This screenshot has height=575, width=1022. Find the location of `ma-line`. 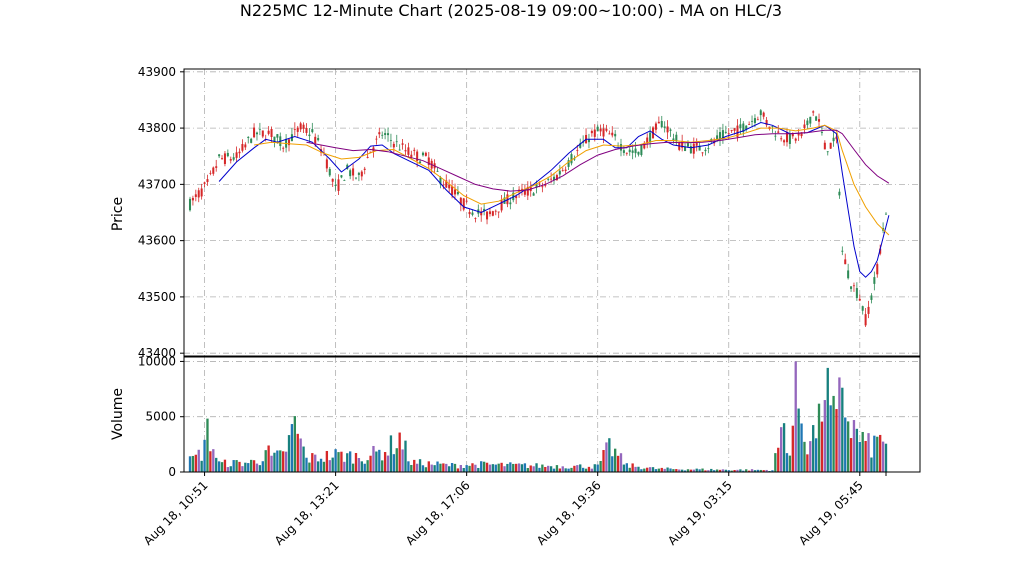

ma-line is located at coordinates (598, 160).